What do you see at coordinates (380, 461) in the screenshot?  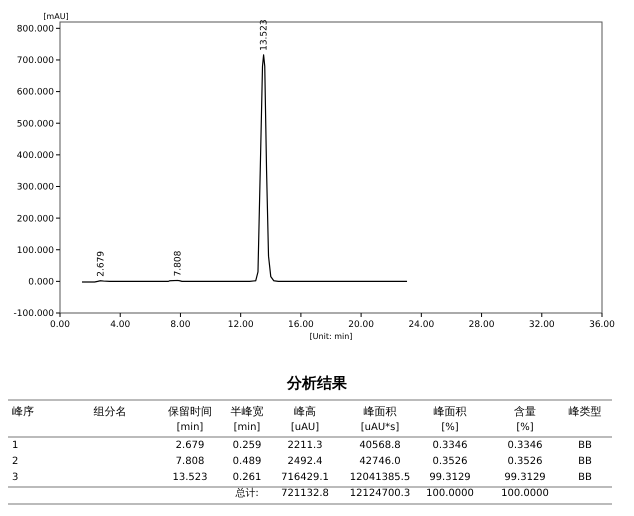 I see `text: 42746.0` at bounding box center [380, 461].